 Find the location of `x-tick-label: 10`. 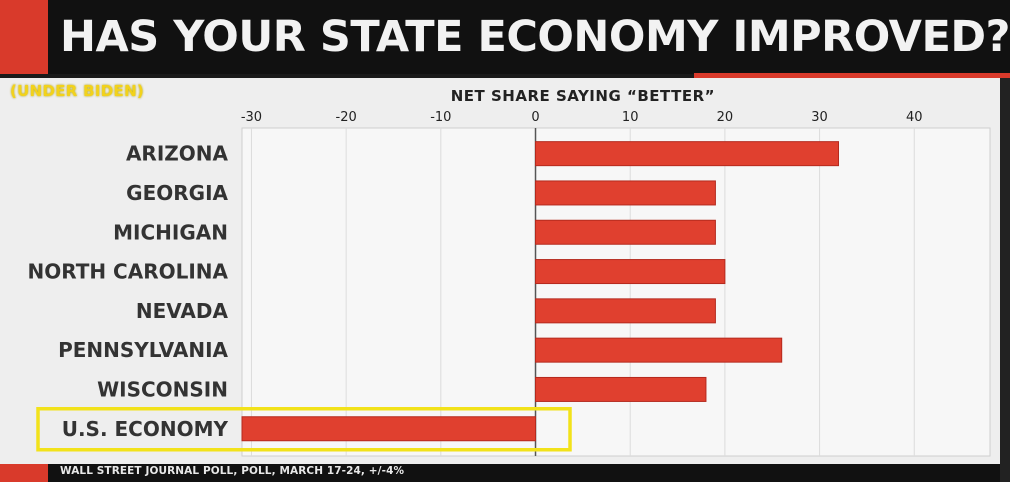

x-tick-label: 10 is located at coordinates (630, 117).